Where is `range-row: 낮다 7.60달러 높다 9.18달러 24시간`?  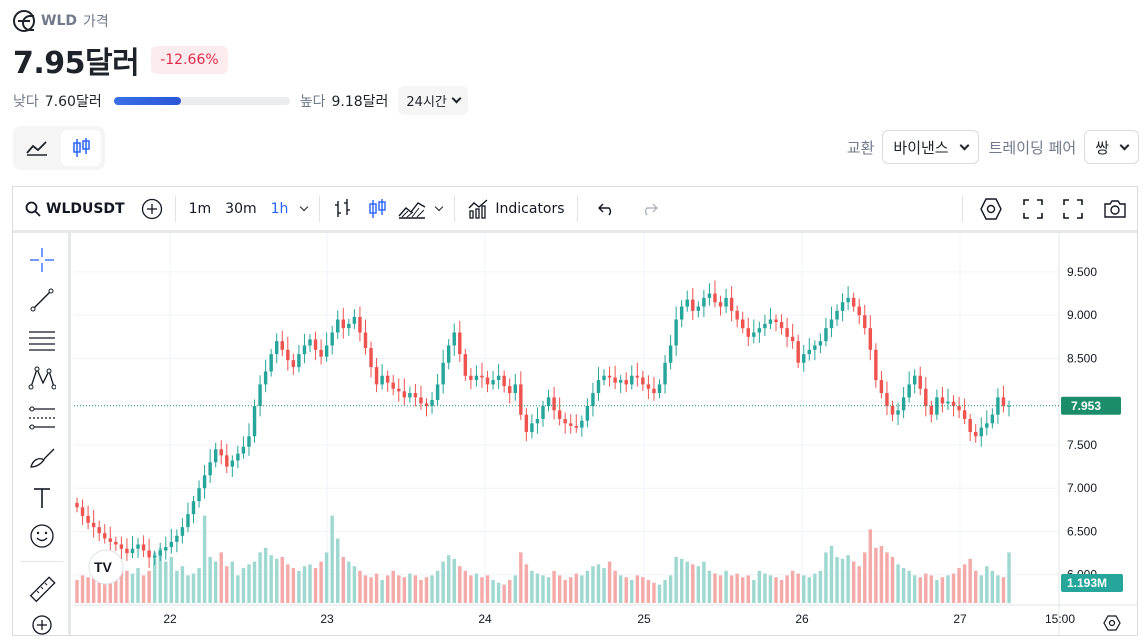 range-row: 낮다 7.60달러 높다 9.18달러 24시간 is located at coordinates (240, 100).